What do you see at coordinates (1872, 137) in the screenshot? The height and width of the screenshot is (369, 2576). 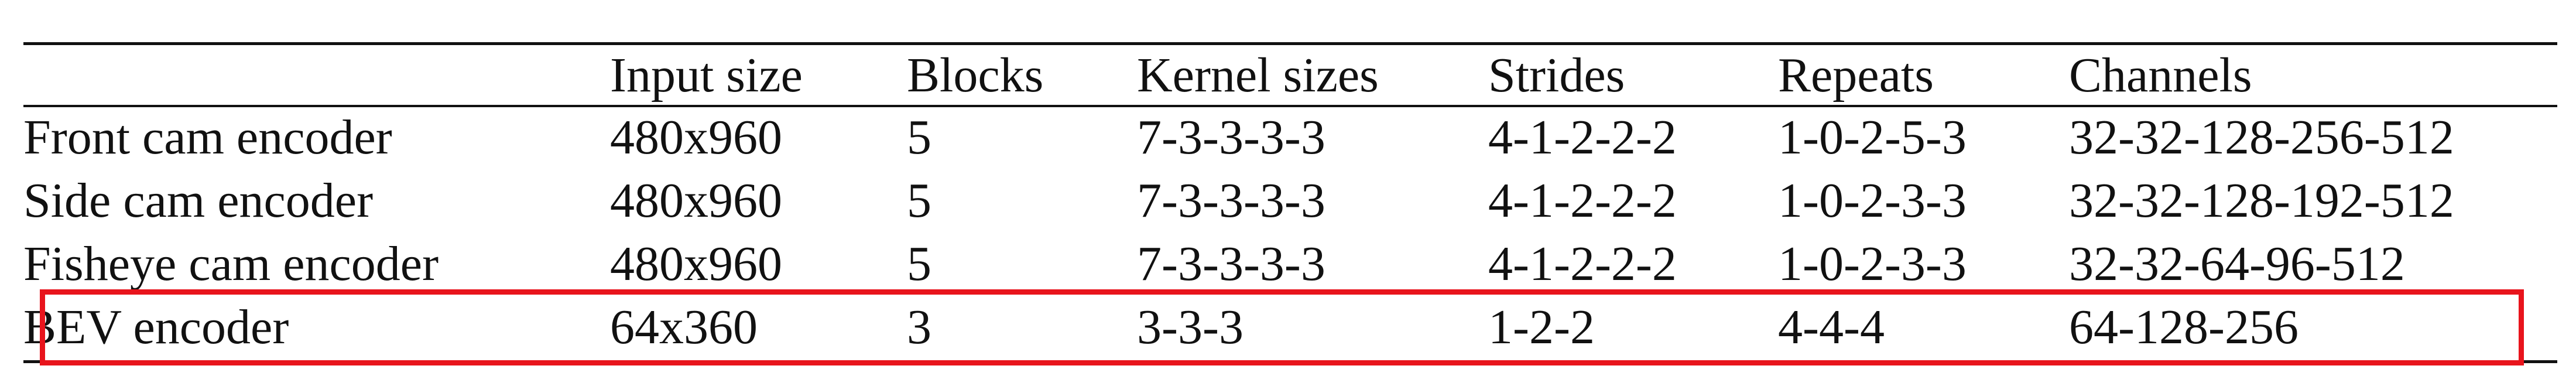 I see `cell-repeats: 1-0-2-5-3` at bounding box center [1872, 137].